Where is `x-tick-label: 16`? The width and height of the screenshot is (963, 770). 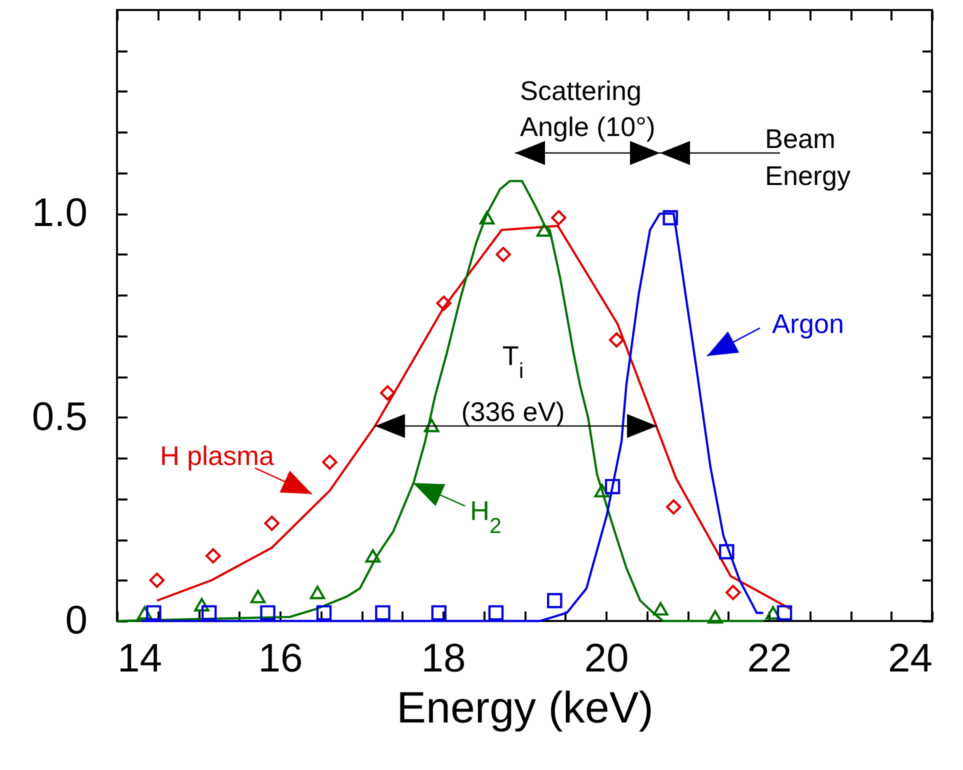 x-tick-label: 16 is located at coordinates (280, 658).